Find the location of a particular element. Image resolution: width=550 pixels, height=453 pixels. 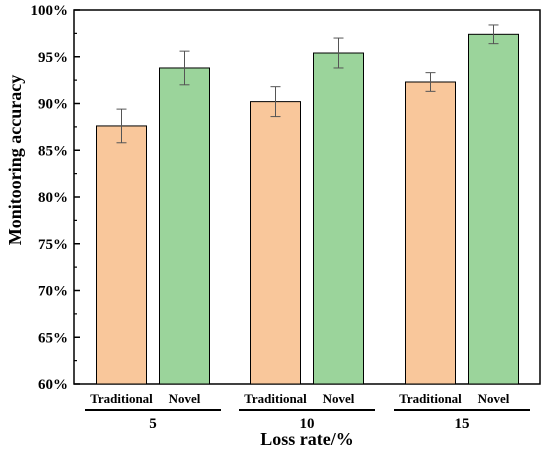

group-label: 15 is located at coordinates (462, 424).